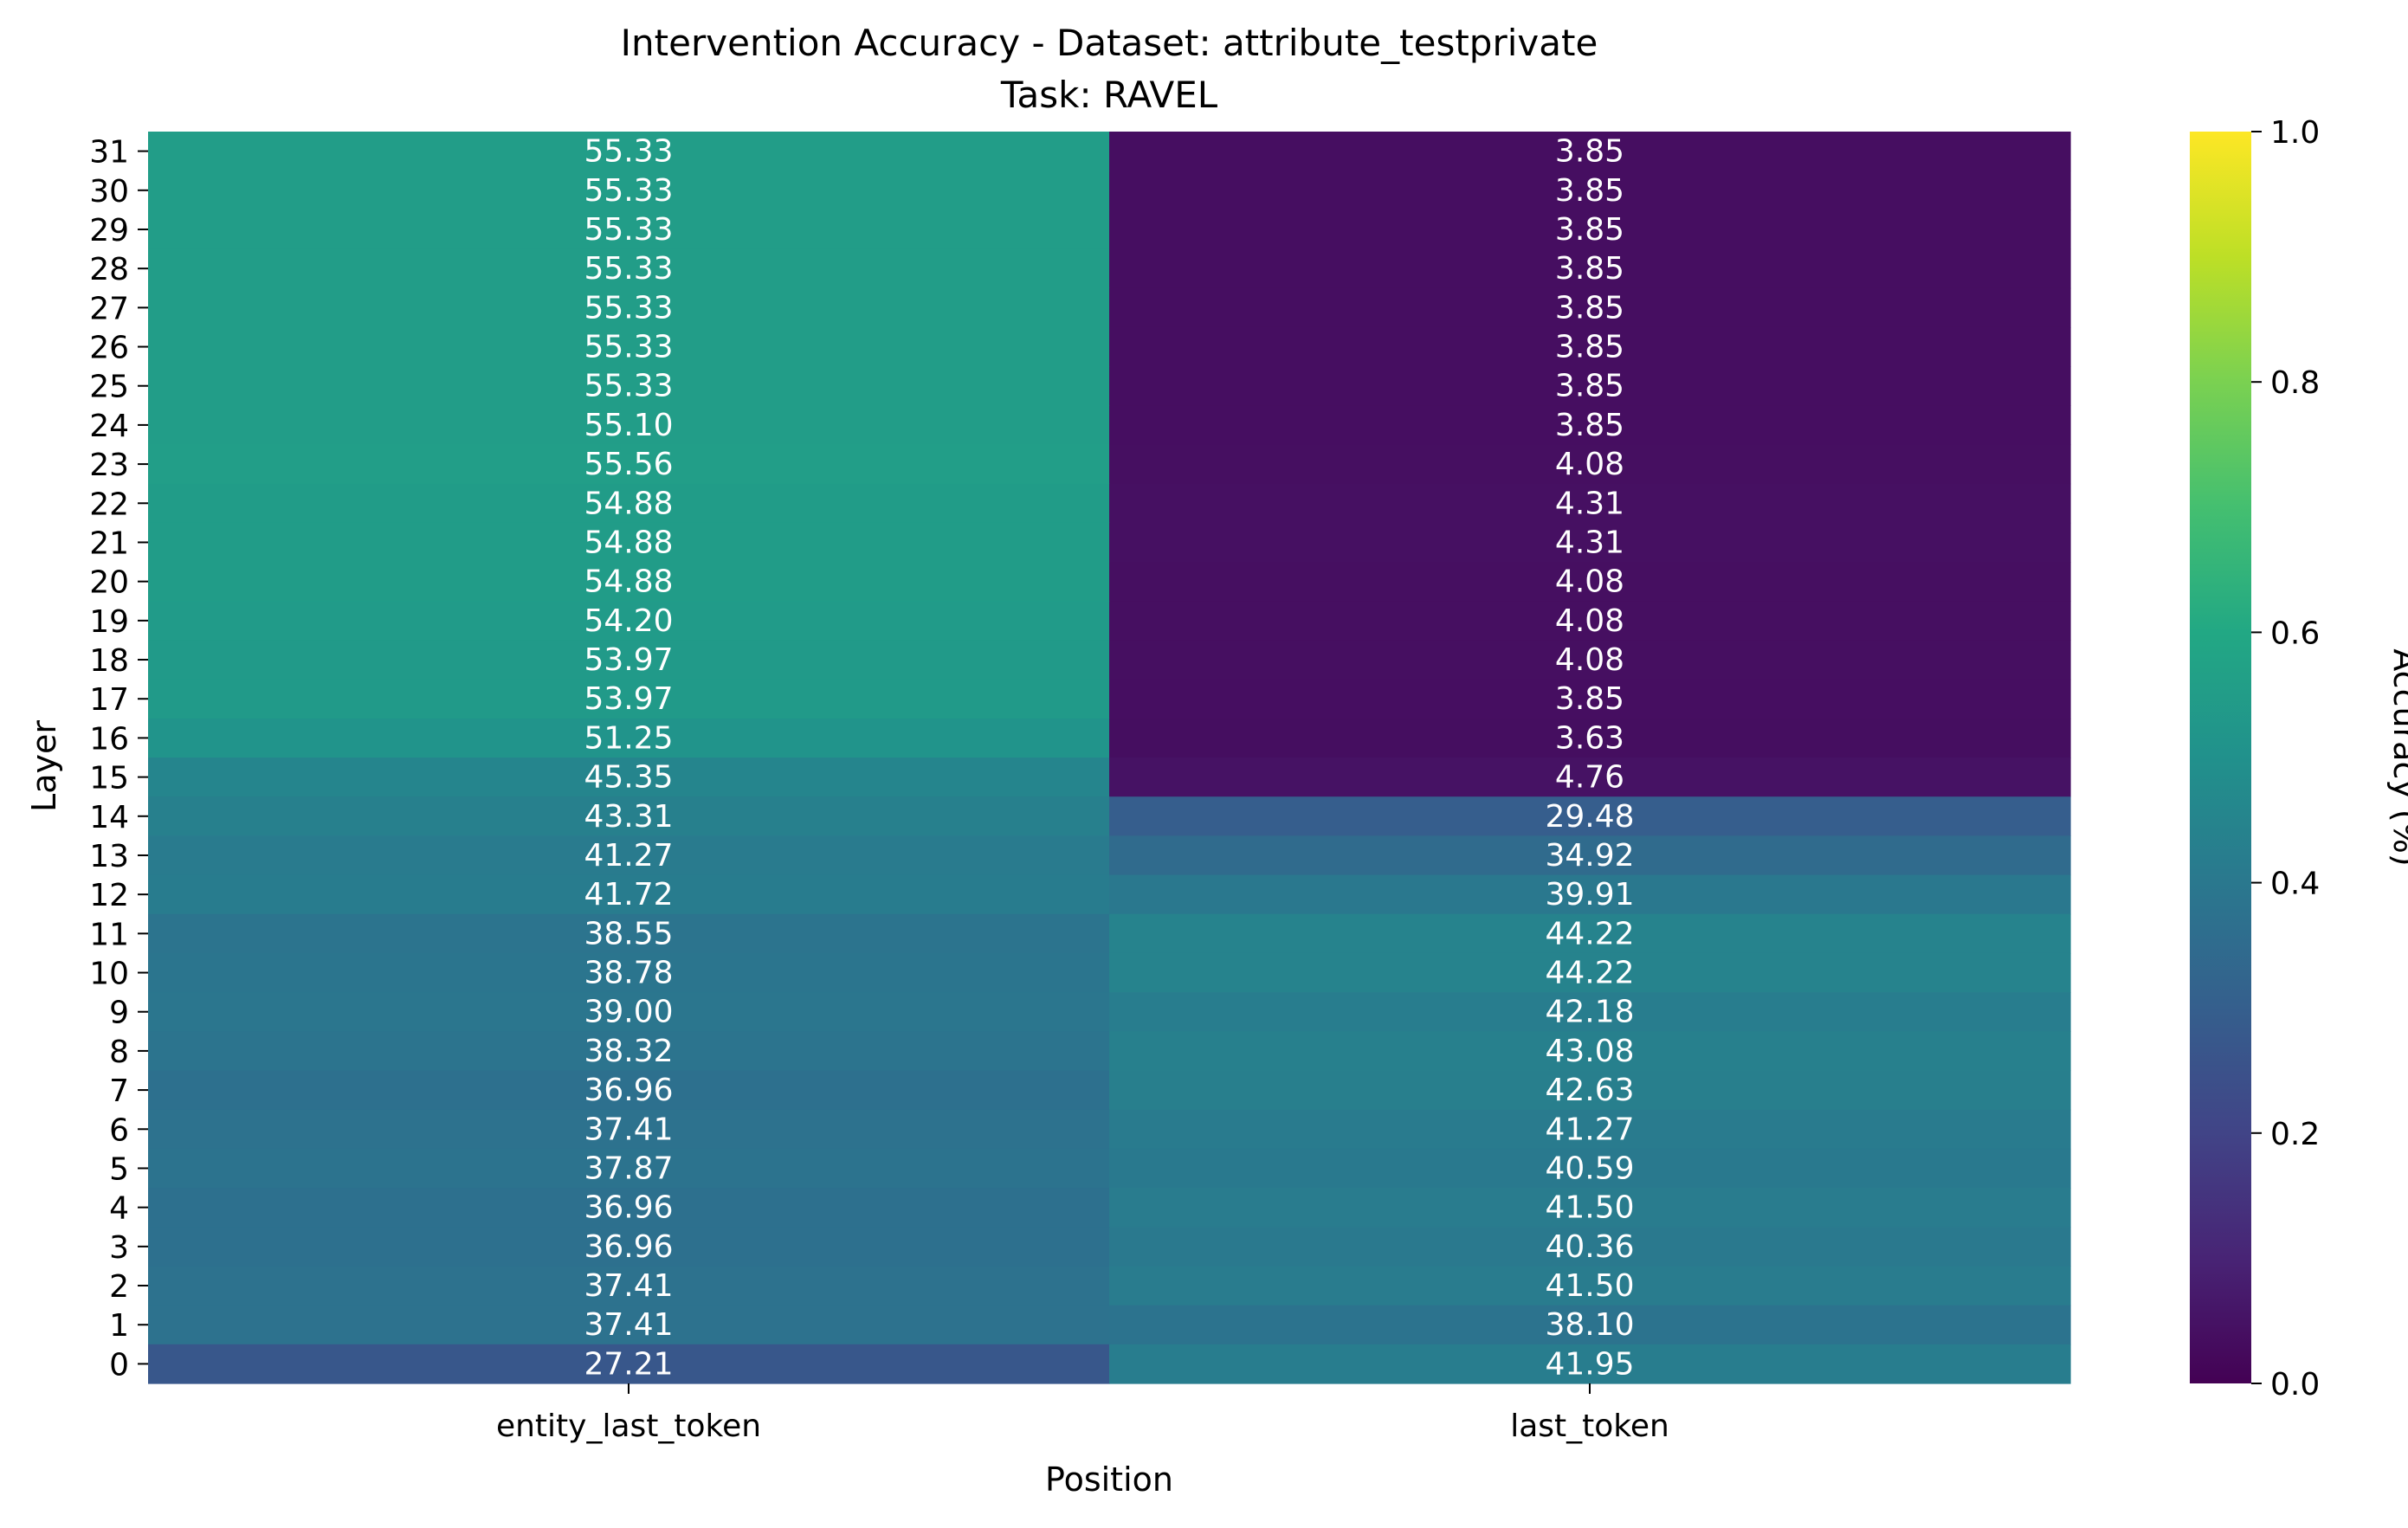  Describe the element at coordinates (109, 896) in the screenshot. I see `y-tick-label: 12` at that location.